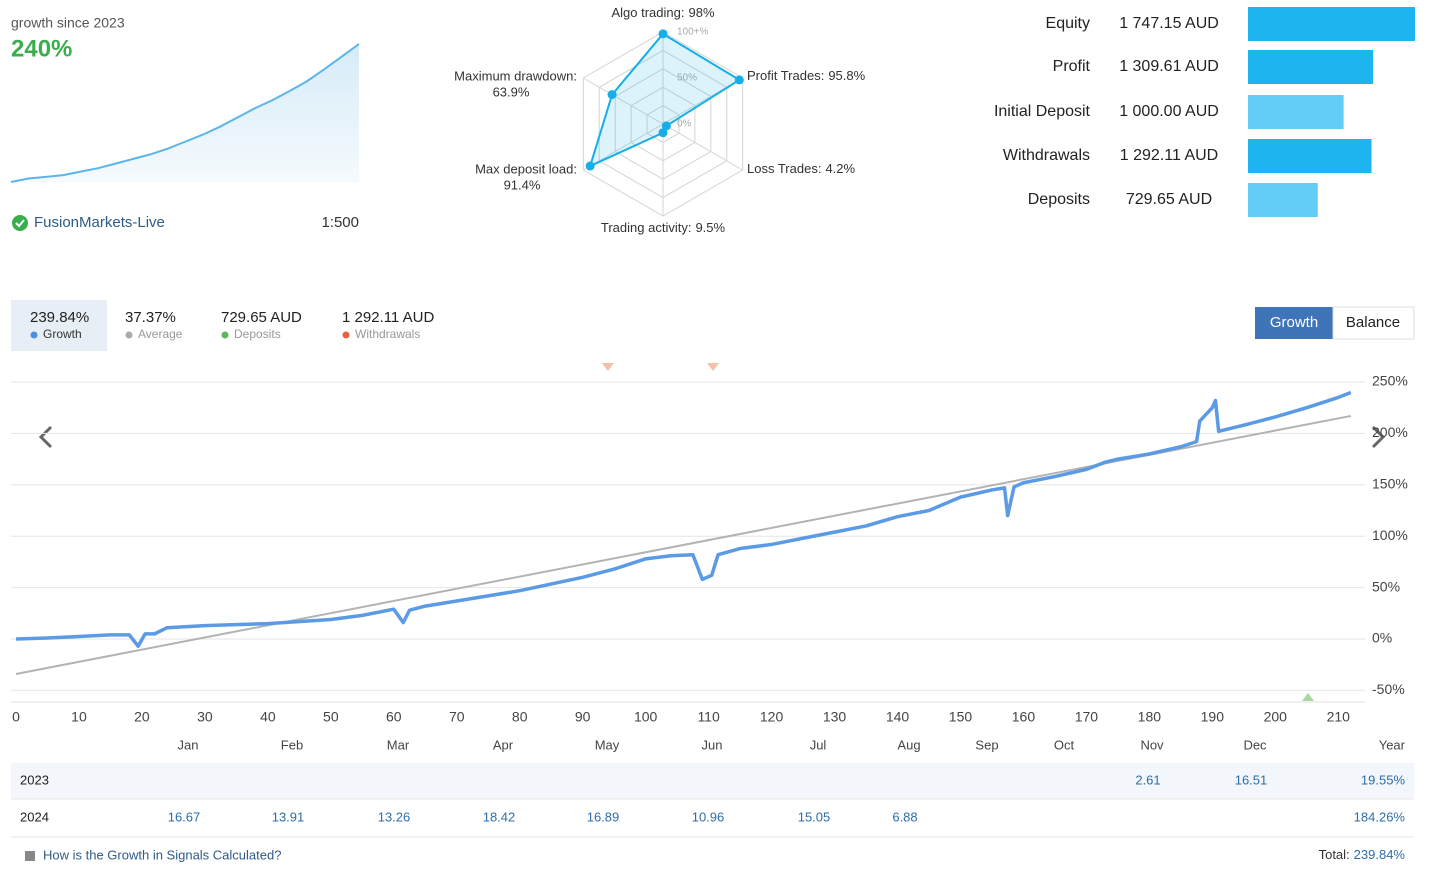 The width and height of the screenshot is (1445, 882). What do you see at coordinates (1255, 744) in the screenshot?
I see `table-column-header: Dec` at bounding box center [1255, 744].